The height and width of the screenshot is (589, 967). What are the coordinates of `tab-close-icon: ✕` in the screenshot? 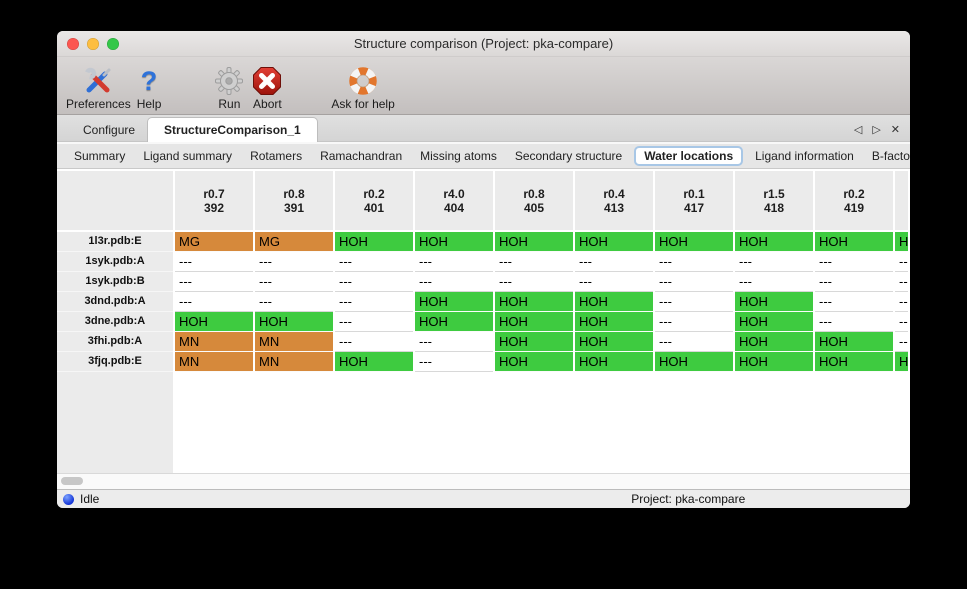 It's located at (895, 130).